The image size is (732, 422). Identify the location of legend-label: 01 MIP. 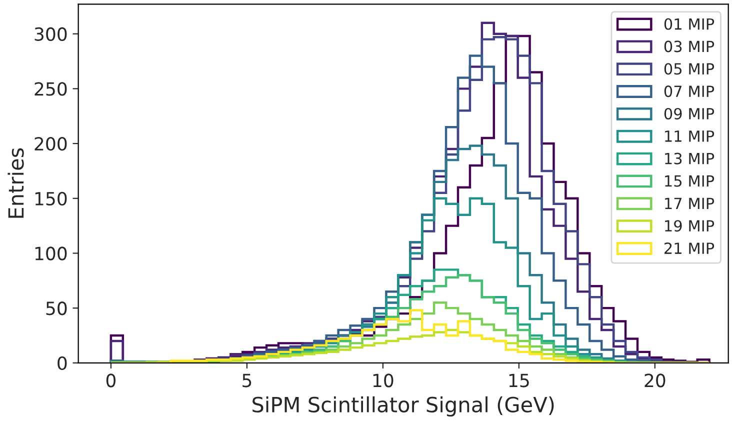
(689, 24).